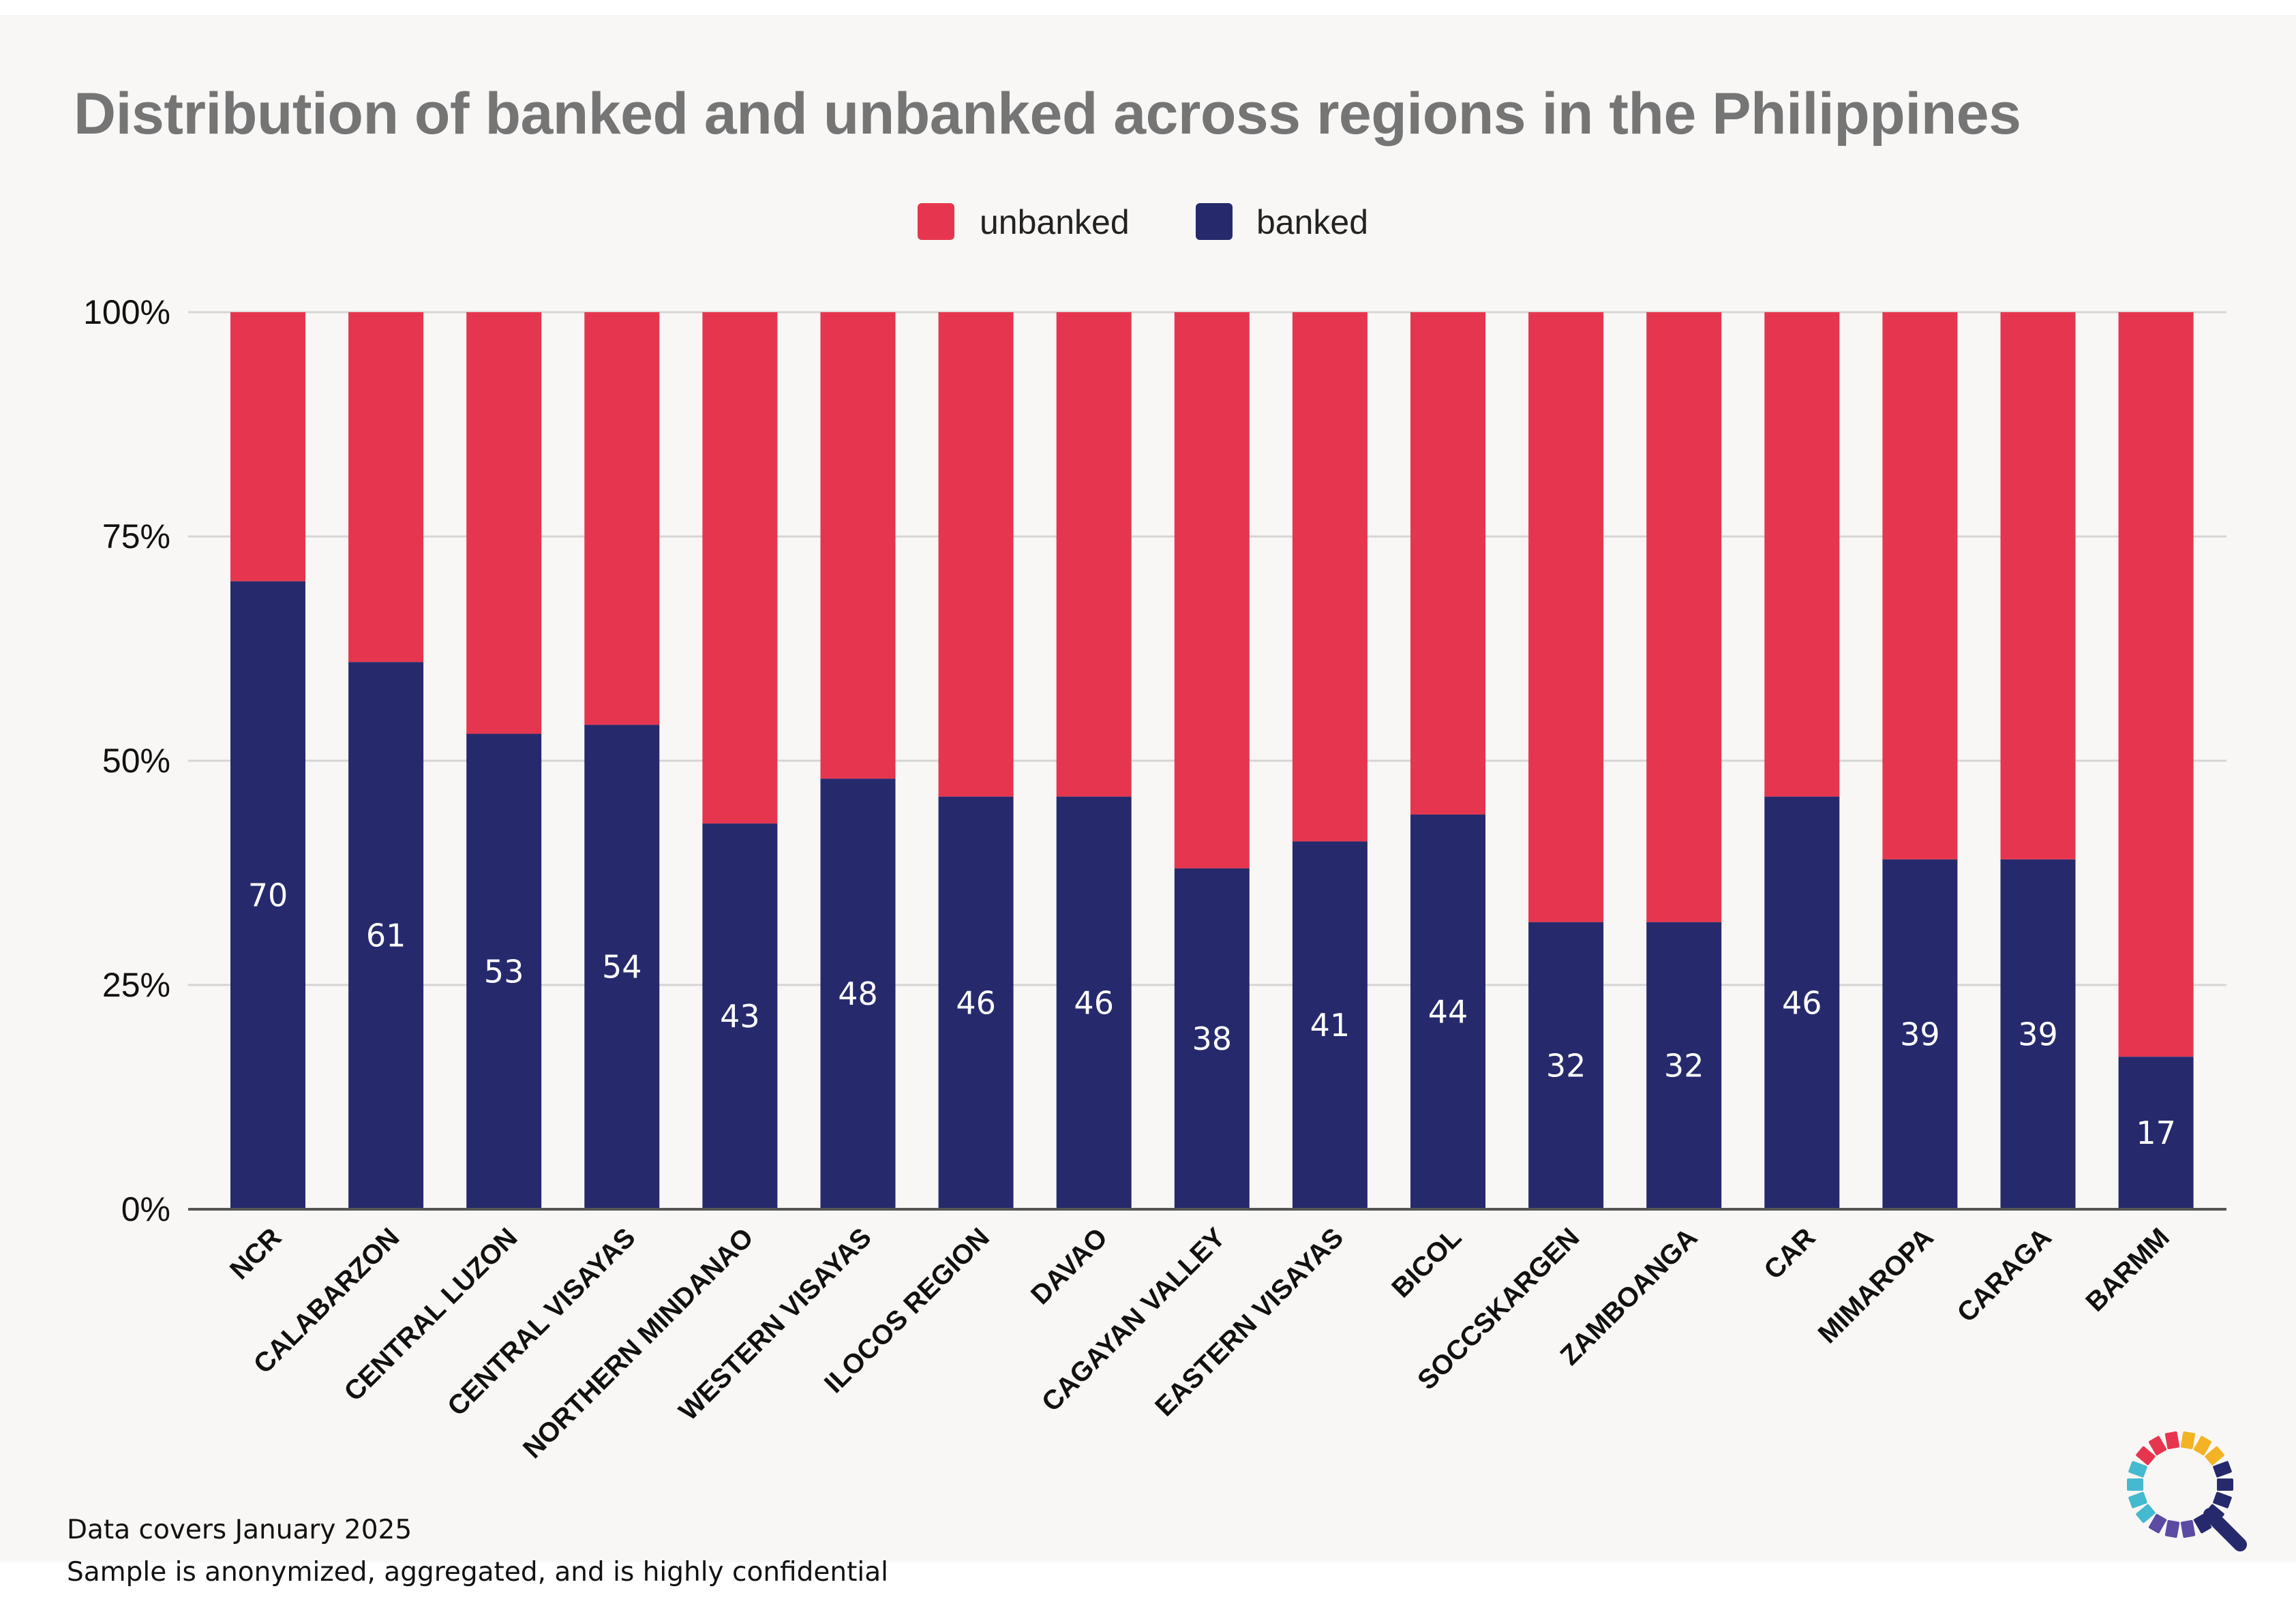  I want to click on bar-data-label: 41, so click(1330, 1025).